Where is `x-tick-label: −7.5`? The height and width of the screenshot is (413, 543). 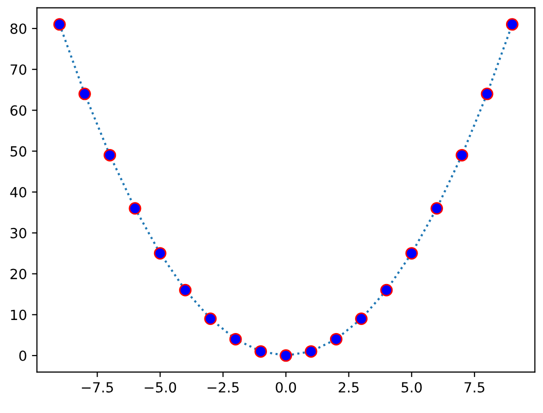 x-tick-label: −7.5 is located at coordinates (97, 387).